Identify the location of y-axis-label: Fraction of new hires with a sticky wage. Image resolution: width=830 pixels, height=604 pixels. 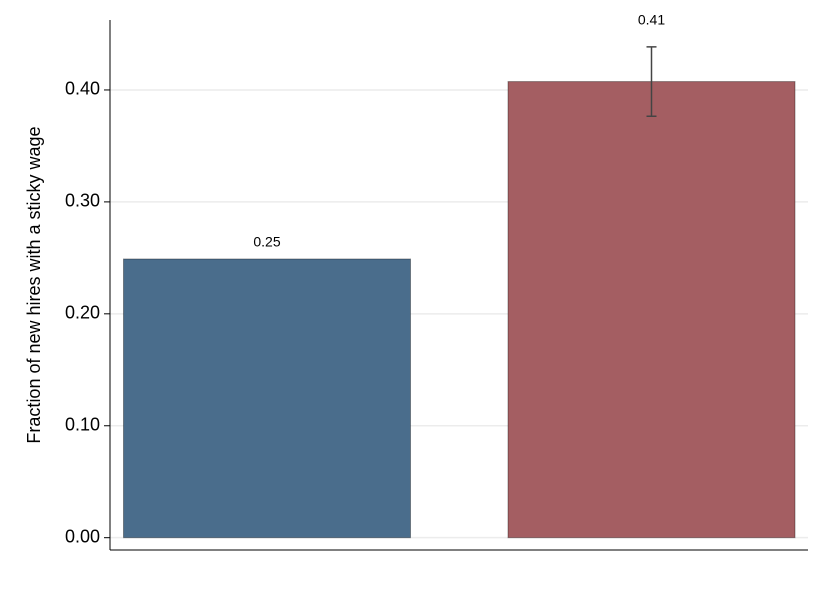
(34, 284).